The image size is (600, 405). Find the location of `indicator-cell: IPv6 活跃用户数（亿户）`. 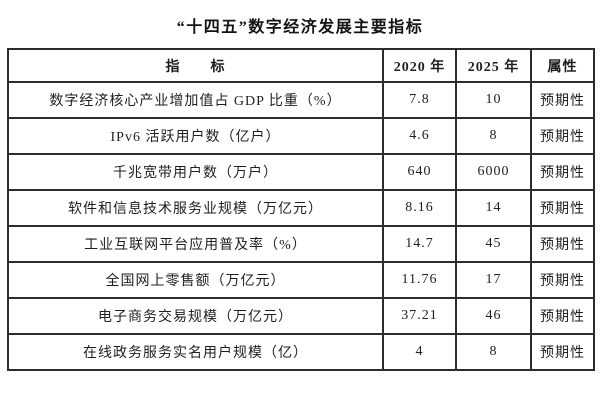

indicator-cell: IPv6 活跃用户数（亿户） is located at coordinates (195, 136).